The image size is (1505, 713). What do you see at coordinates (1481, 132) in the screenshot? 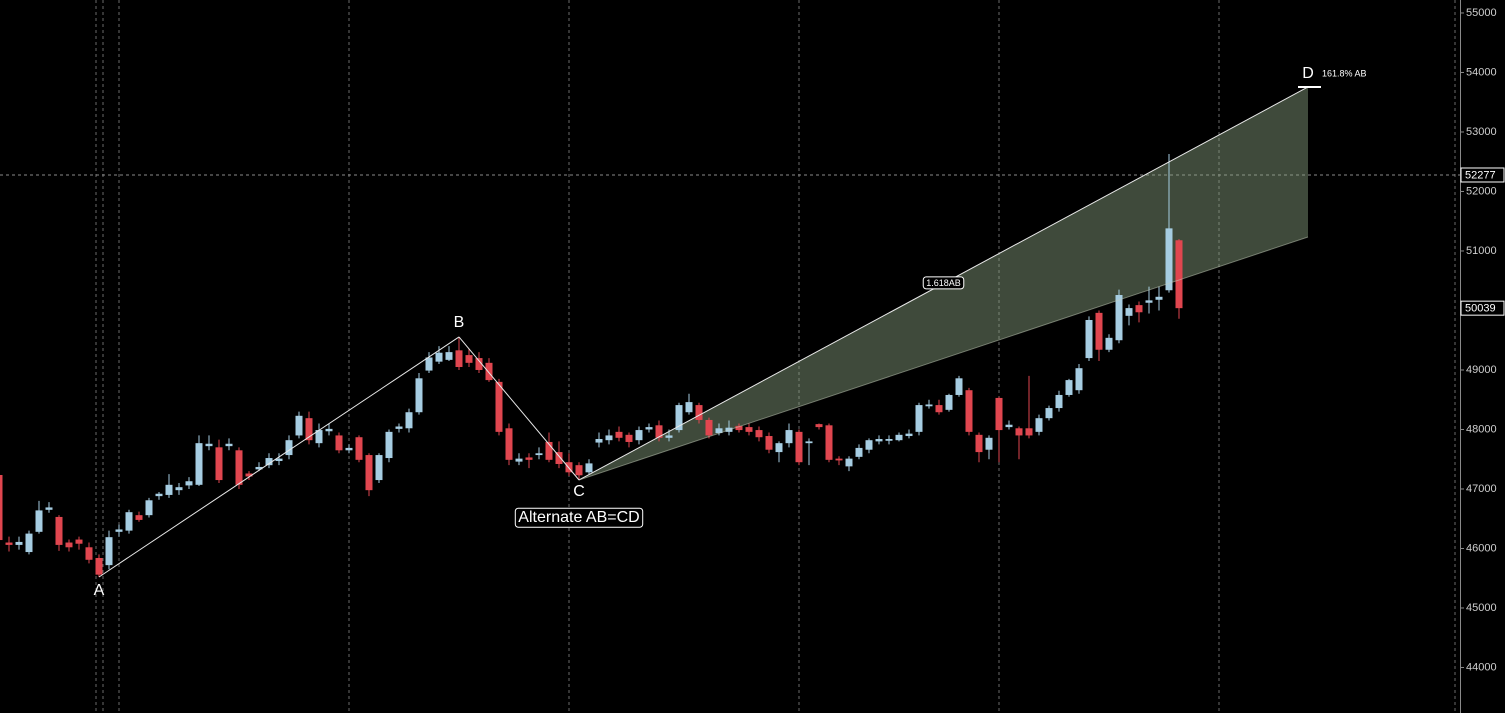
I see `y-tick-label: 53000` at bounding box center [1481, 132].